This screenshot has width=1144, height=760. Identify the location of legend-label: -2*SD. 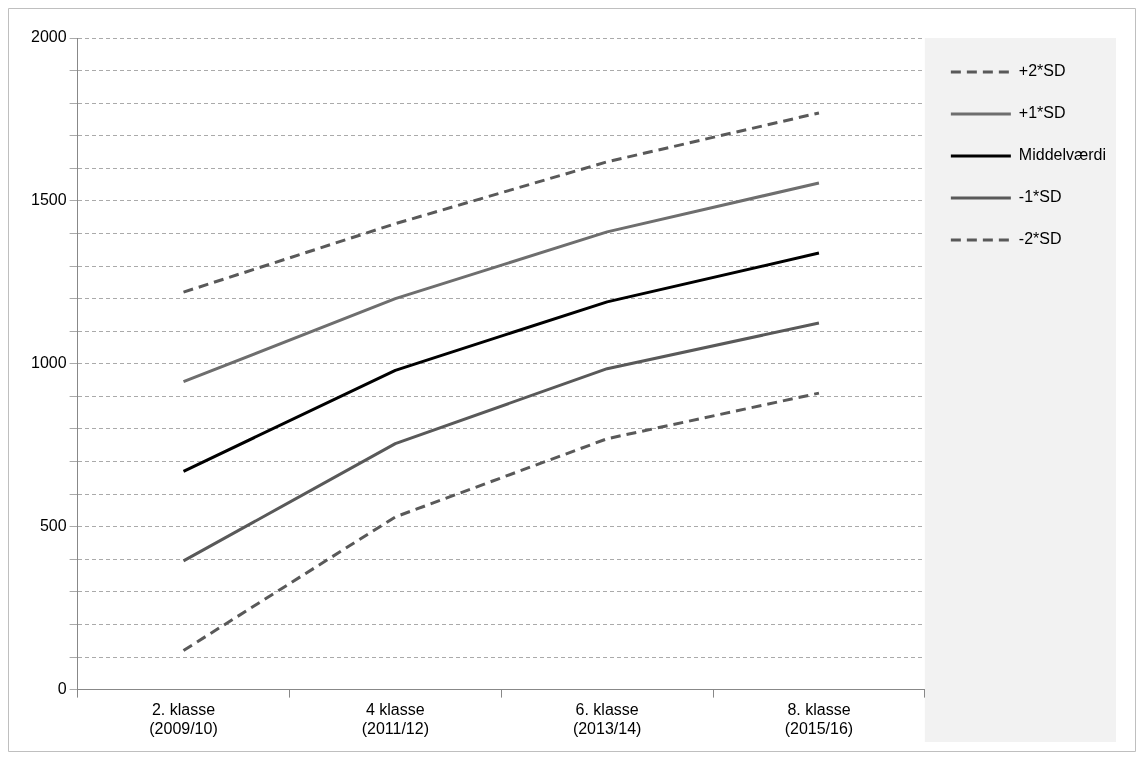
(1040, 239).